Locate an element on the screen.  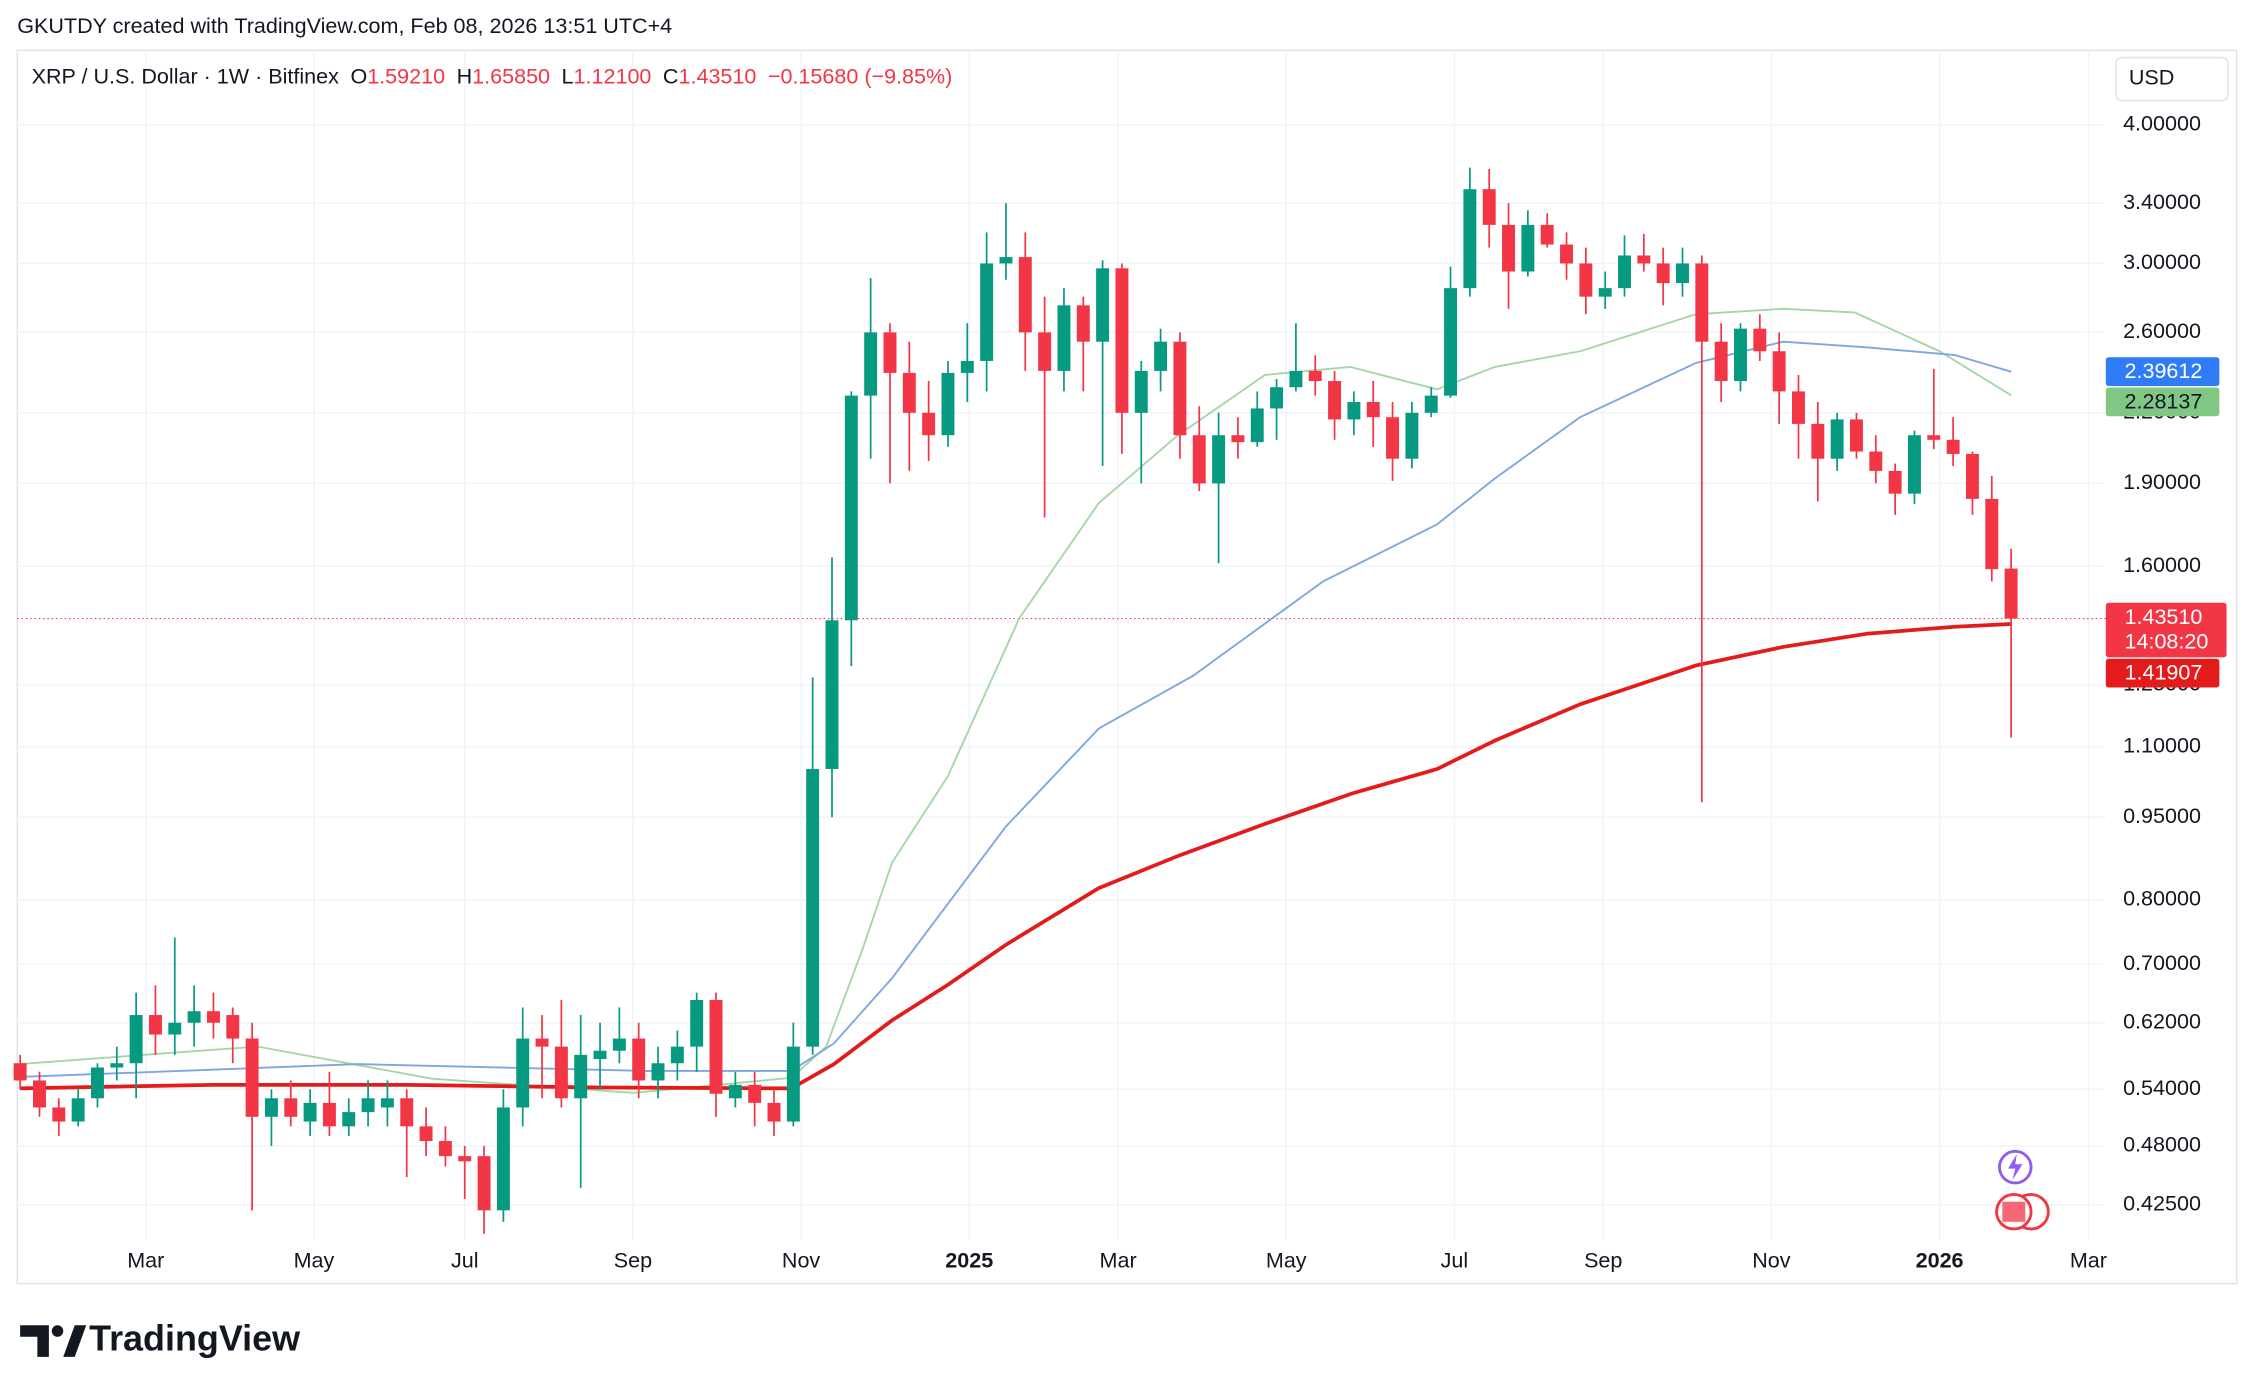
y-tick-label: 0.48000 is located at coordinates (2162, 1144).